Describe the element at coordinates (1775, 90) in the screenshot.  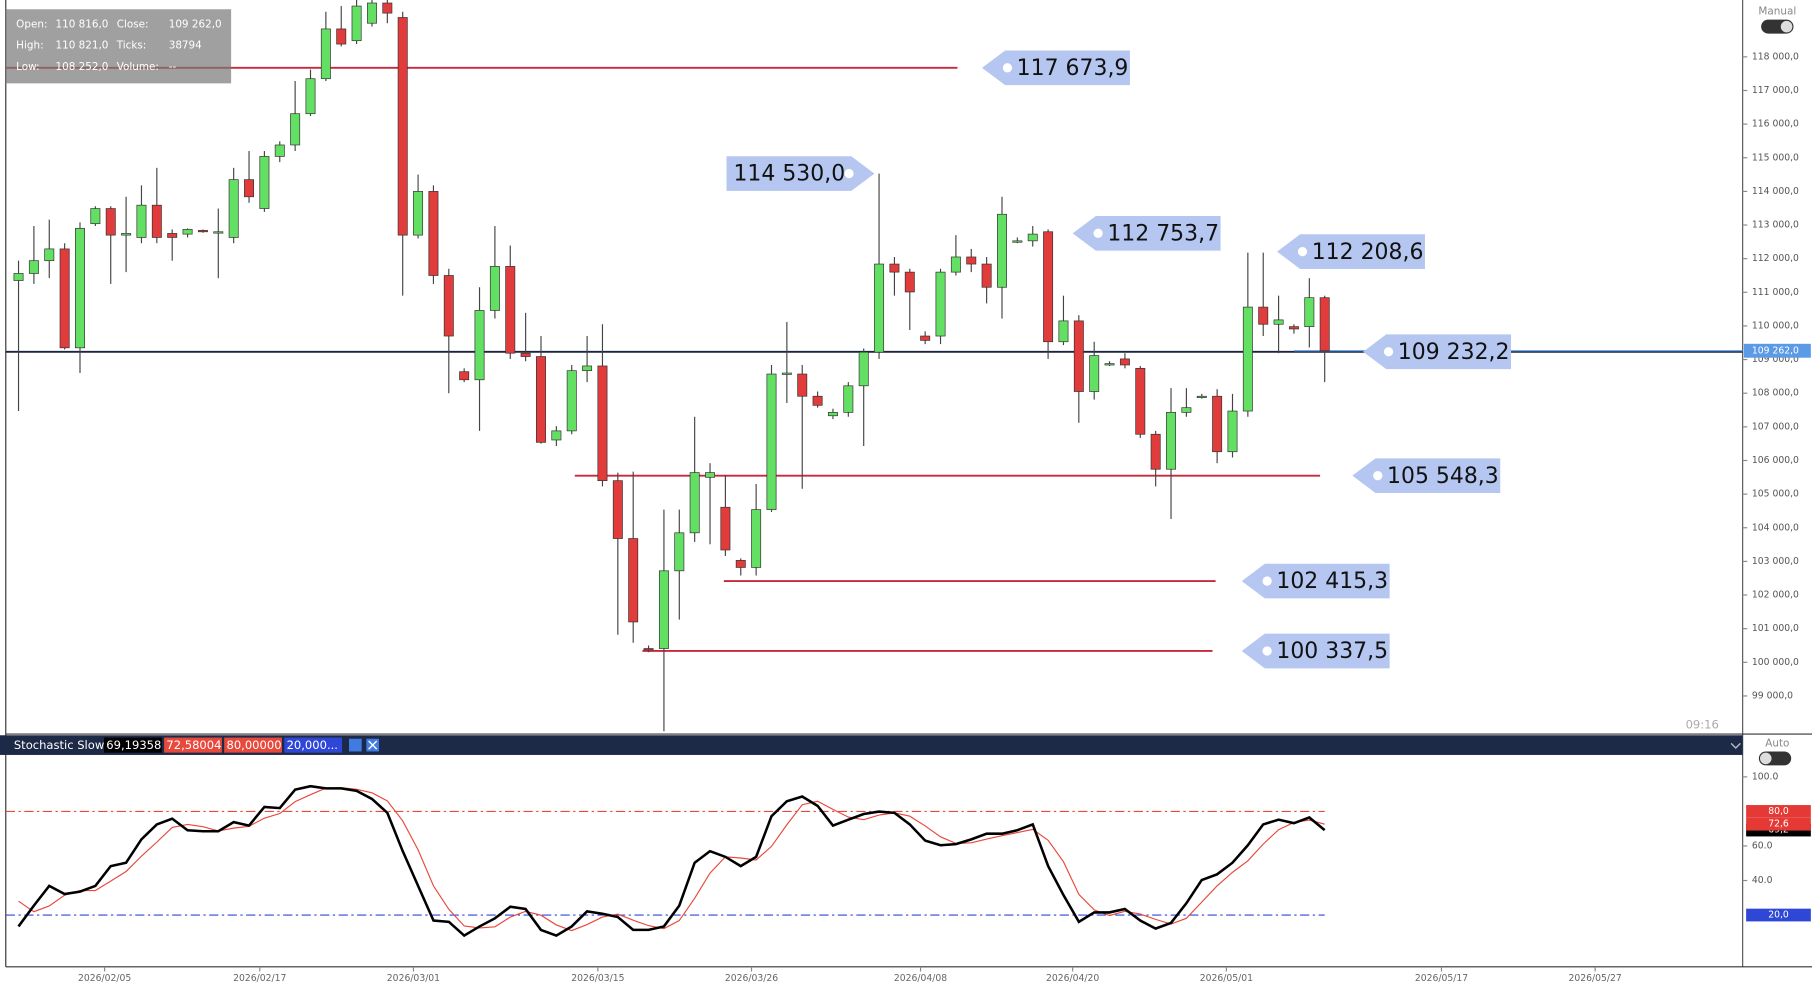
I see `y-tick-label: 117 000,0` at that location.